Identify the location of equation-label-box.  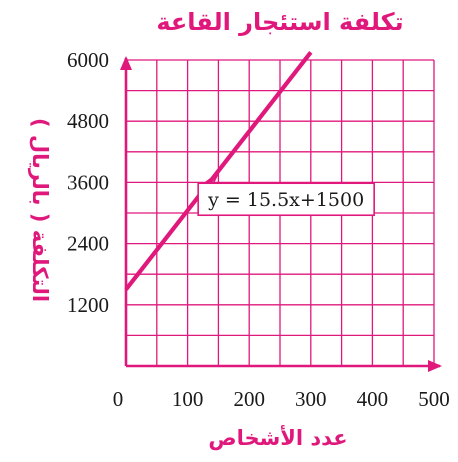
(286, 199).